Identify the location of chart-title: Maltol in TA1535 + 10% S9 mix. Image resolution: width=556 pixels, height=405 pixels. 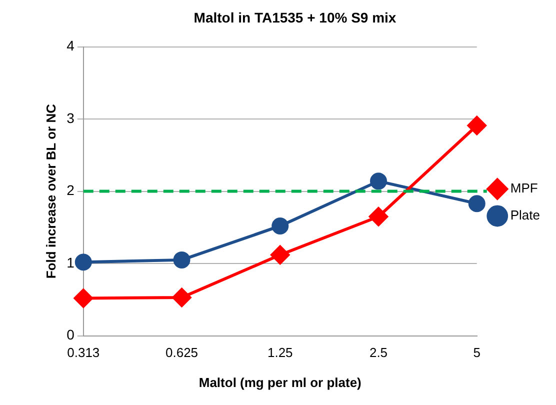
(295, 17).